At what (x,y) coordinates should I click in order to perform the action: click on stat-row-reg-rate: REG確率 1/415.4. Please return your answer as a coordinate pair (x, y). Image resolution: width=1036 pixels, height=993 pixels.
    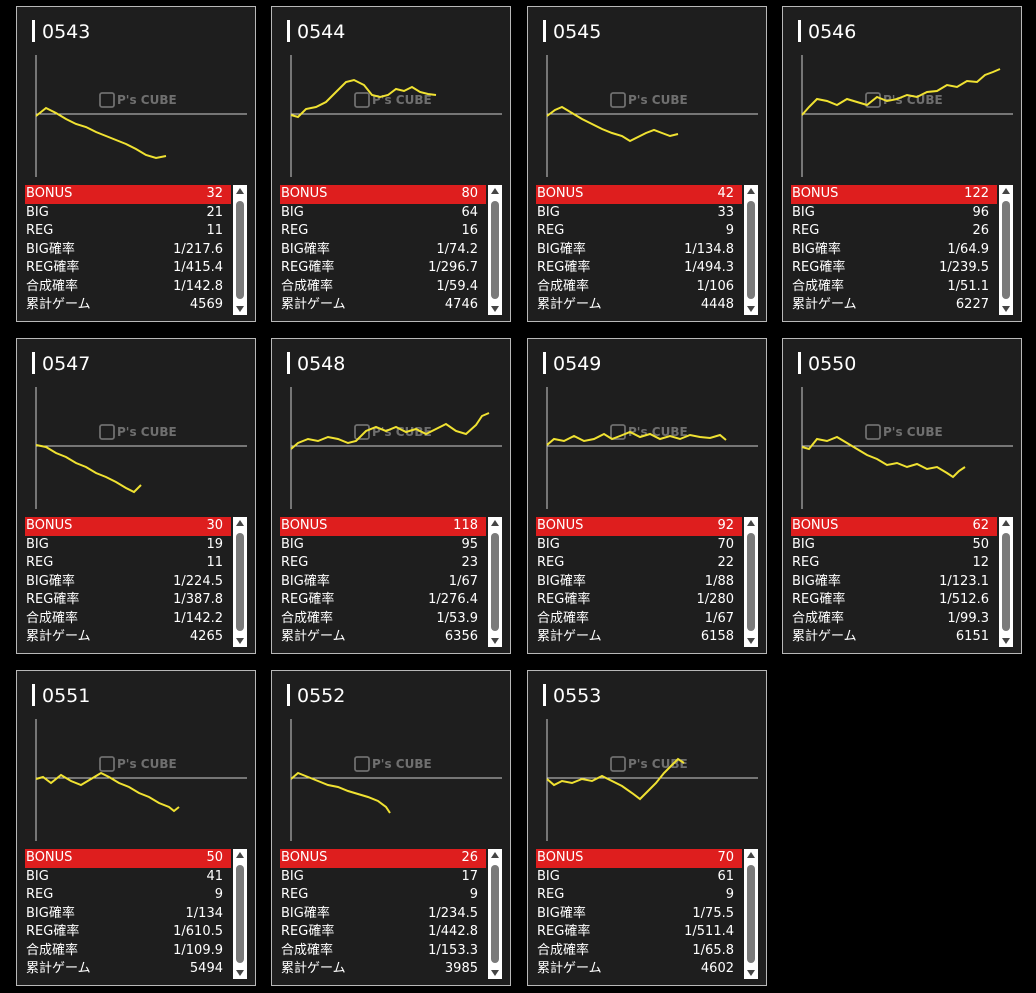
    Looking at the image, I should click on (124, 267).